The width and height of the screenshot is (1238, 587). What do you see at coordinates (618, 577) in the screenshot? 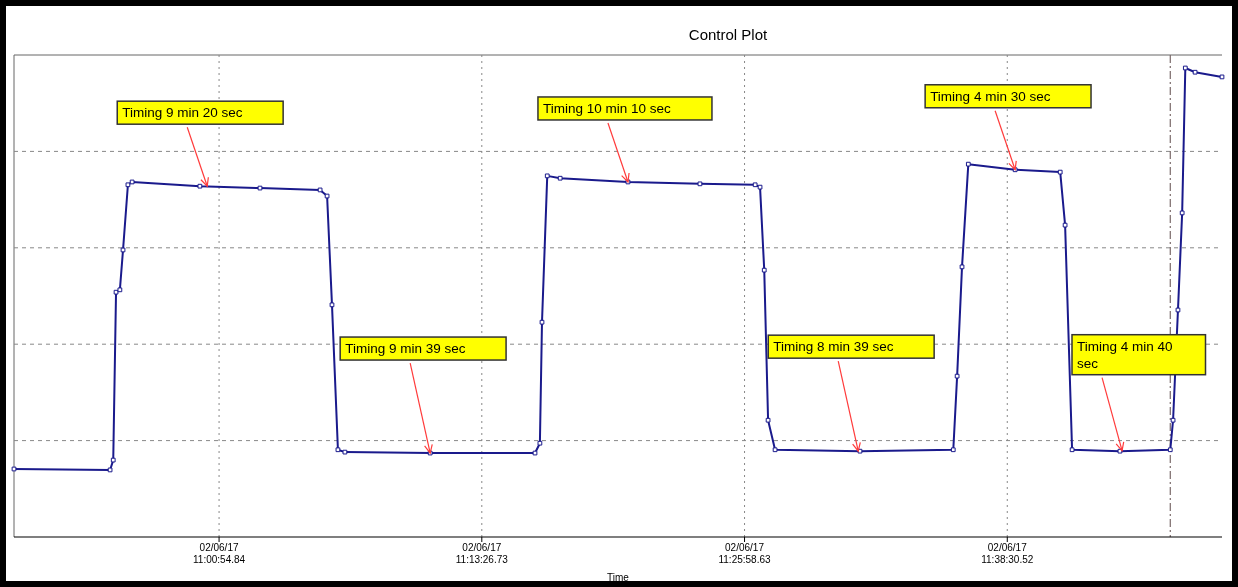
I see `x-axis-title: Time` at bounding box center [618, 577].